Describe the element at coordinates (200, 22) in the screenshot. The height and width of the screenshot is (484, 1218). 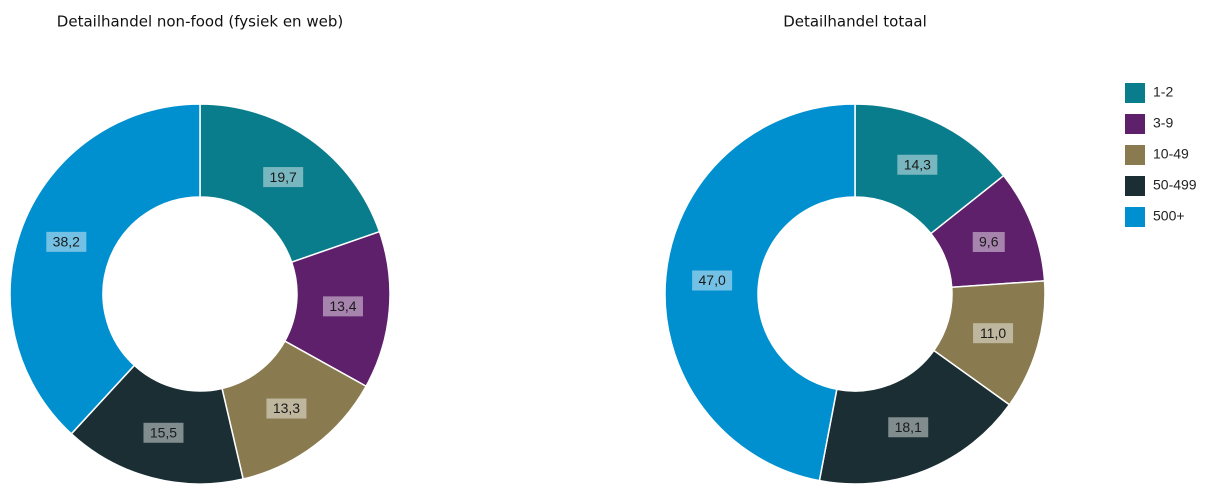
I see `chart-title: Detailhandel non-food (fysiek en web)` at that location.